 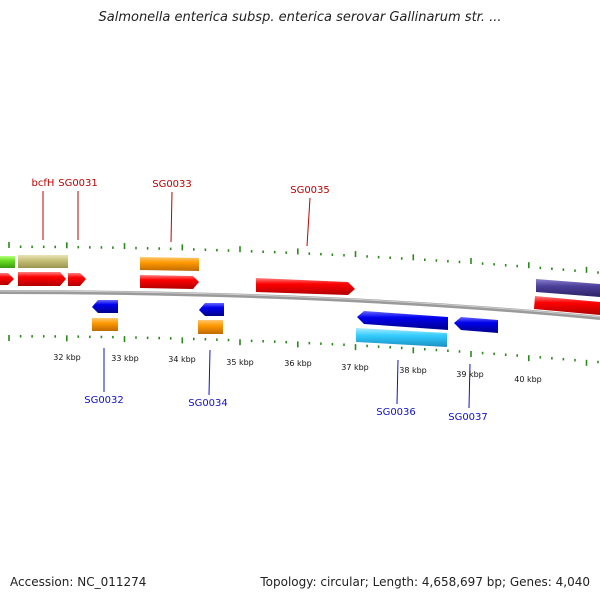 I want to click on gene-arrow-SG0036, so click(x=402, y=320).